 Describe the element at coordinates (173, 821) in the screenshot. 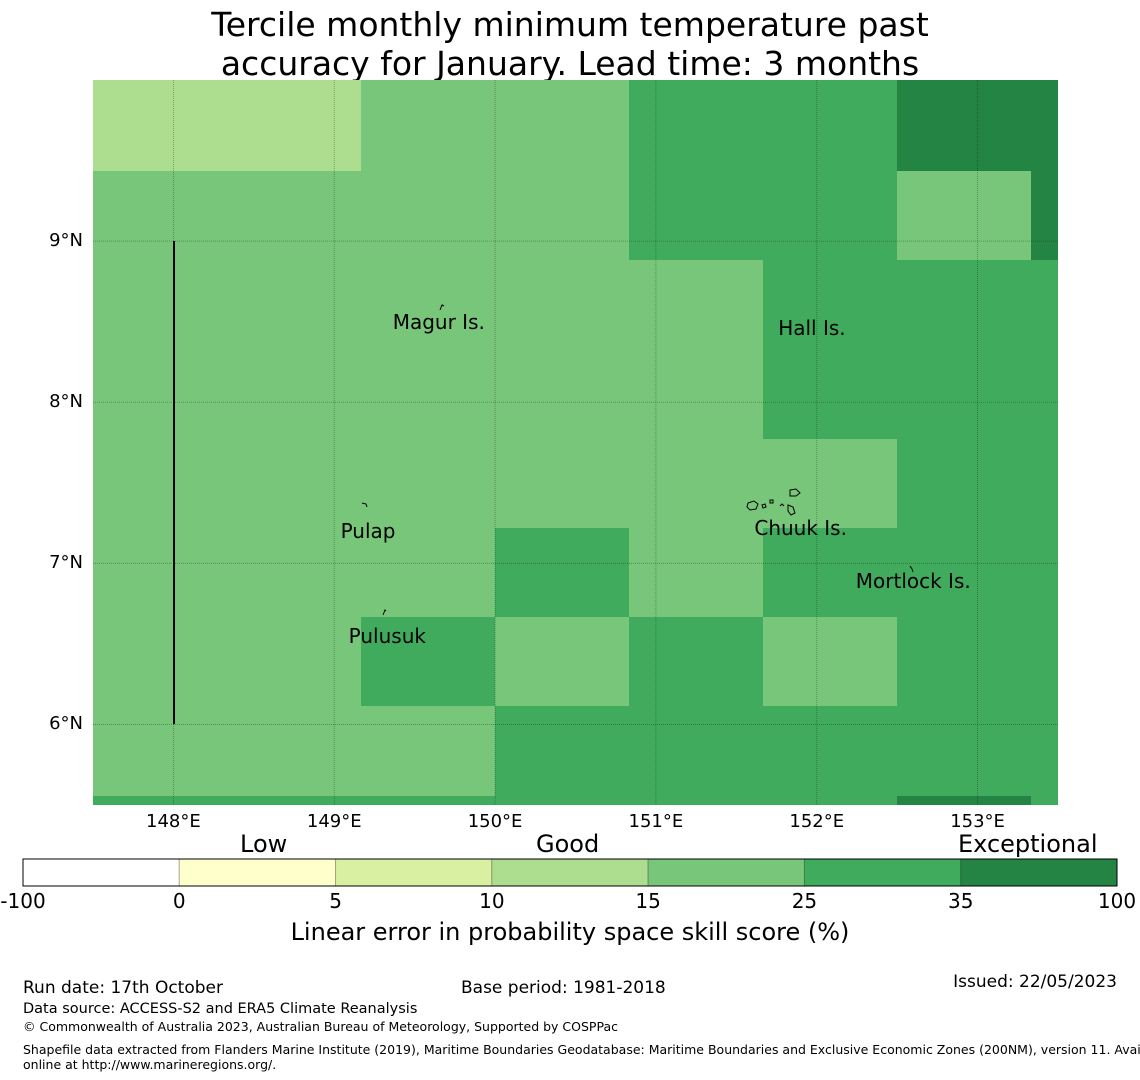

I see `lon-label-148: 148°E` at that location.